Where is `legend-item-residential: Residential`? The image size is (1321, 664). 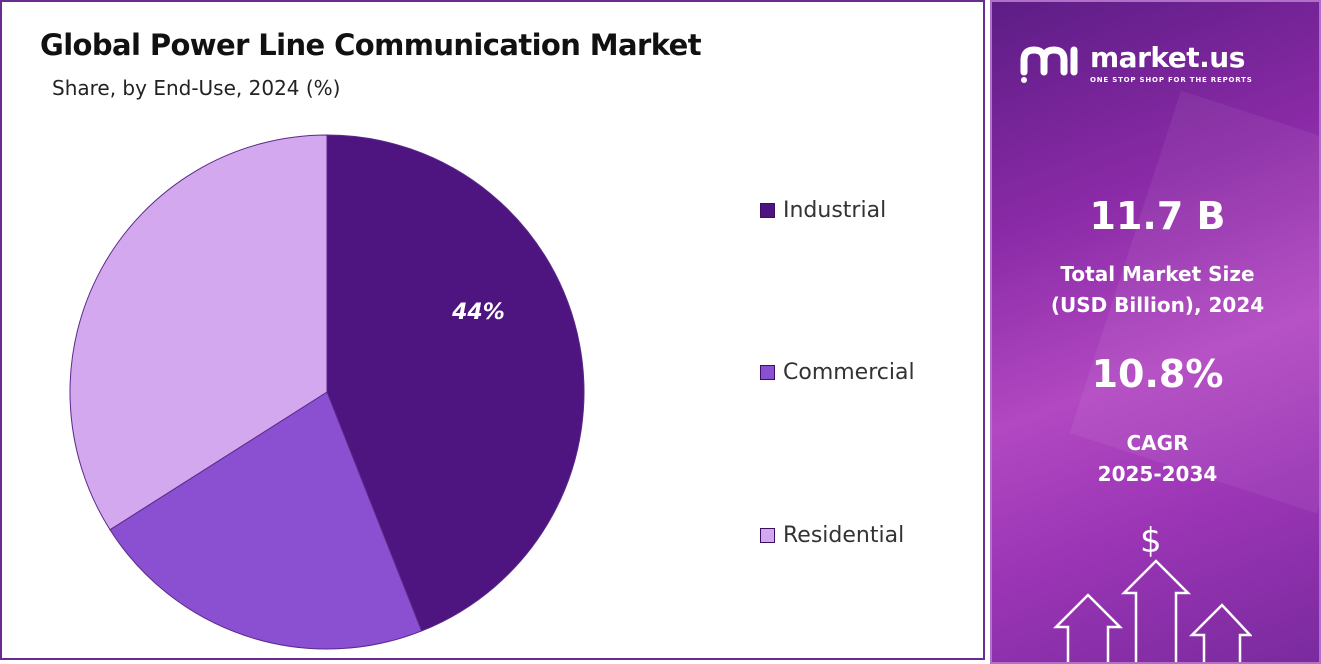 legend-item-residential: Residential is located at coordinates (832, 535).